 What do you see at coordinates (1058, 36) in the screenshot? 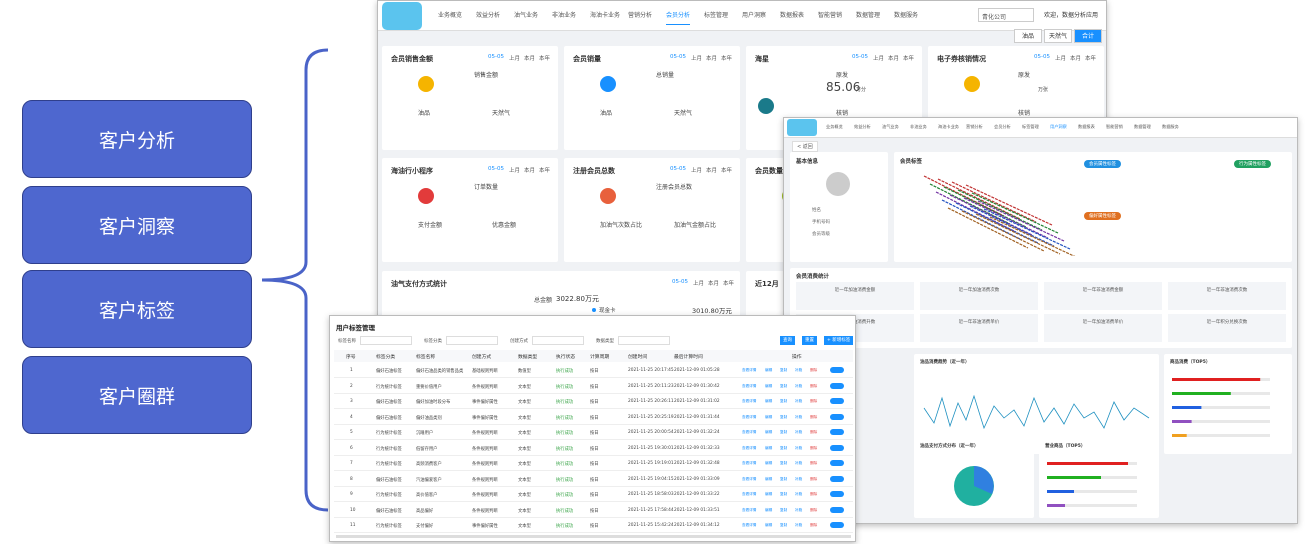
I see `filter-button: 天然气` at bounding box center [1058, 36].